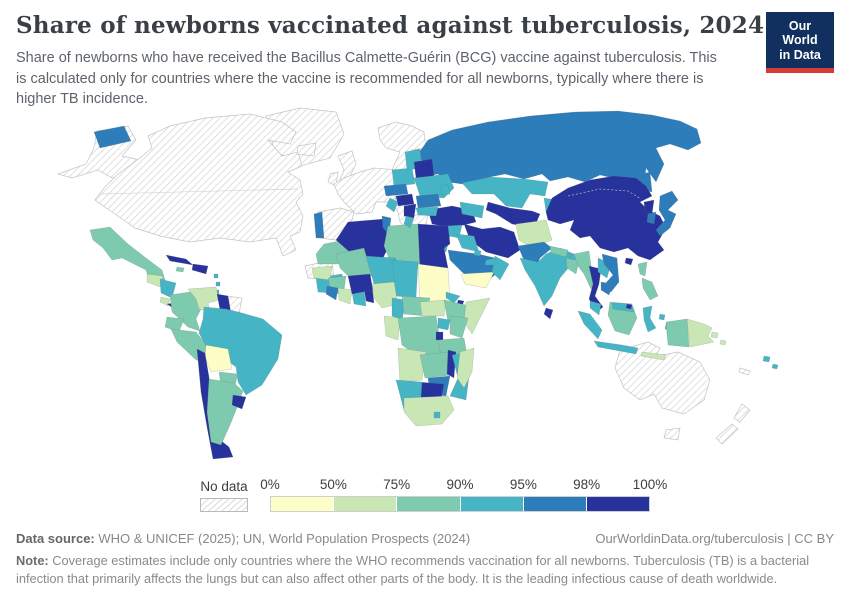 Image resolution: width=850 pixels, height=600 pixels. What do you see at coordinates (559, 148) in the screenshot?
I see `region-russia` at bounding box center [559, 148].